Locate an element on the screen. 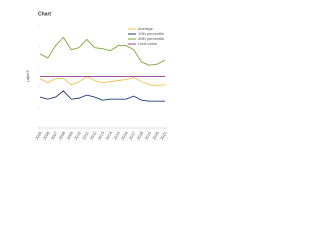 The width and height of the screenshot is (320, 240). x-tick-label: 2013 is located at coordinates (101, 135).